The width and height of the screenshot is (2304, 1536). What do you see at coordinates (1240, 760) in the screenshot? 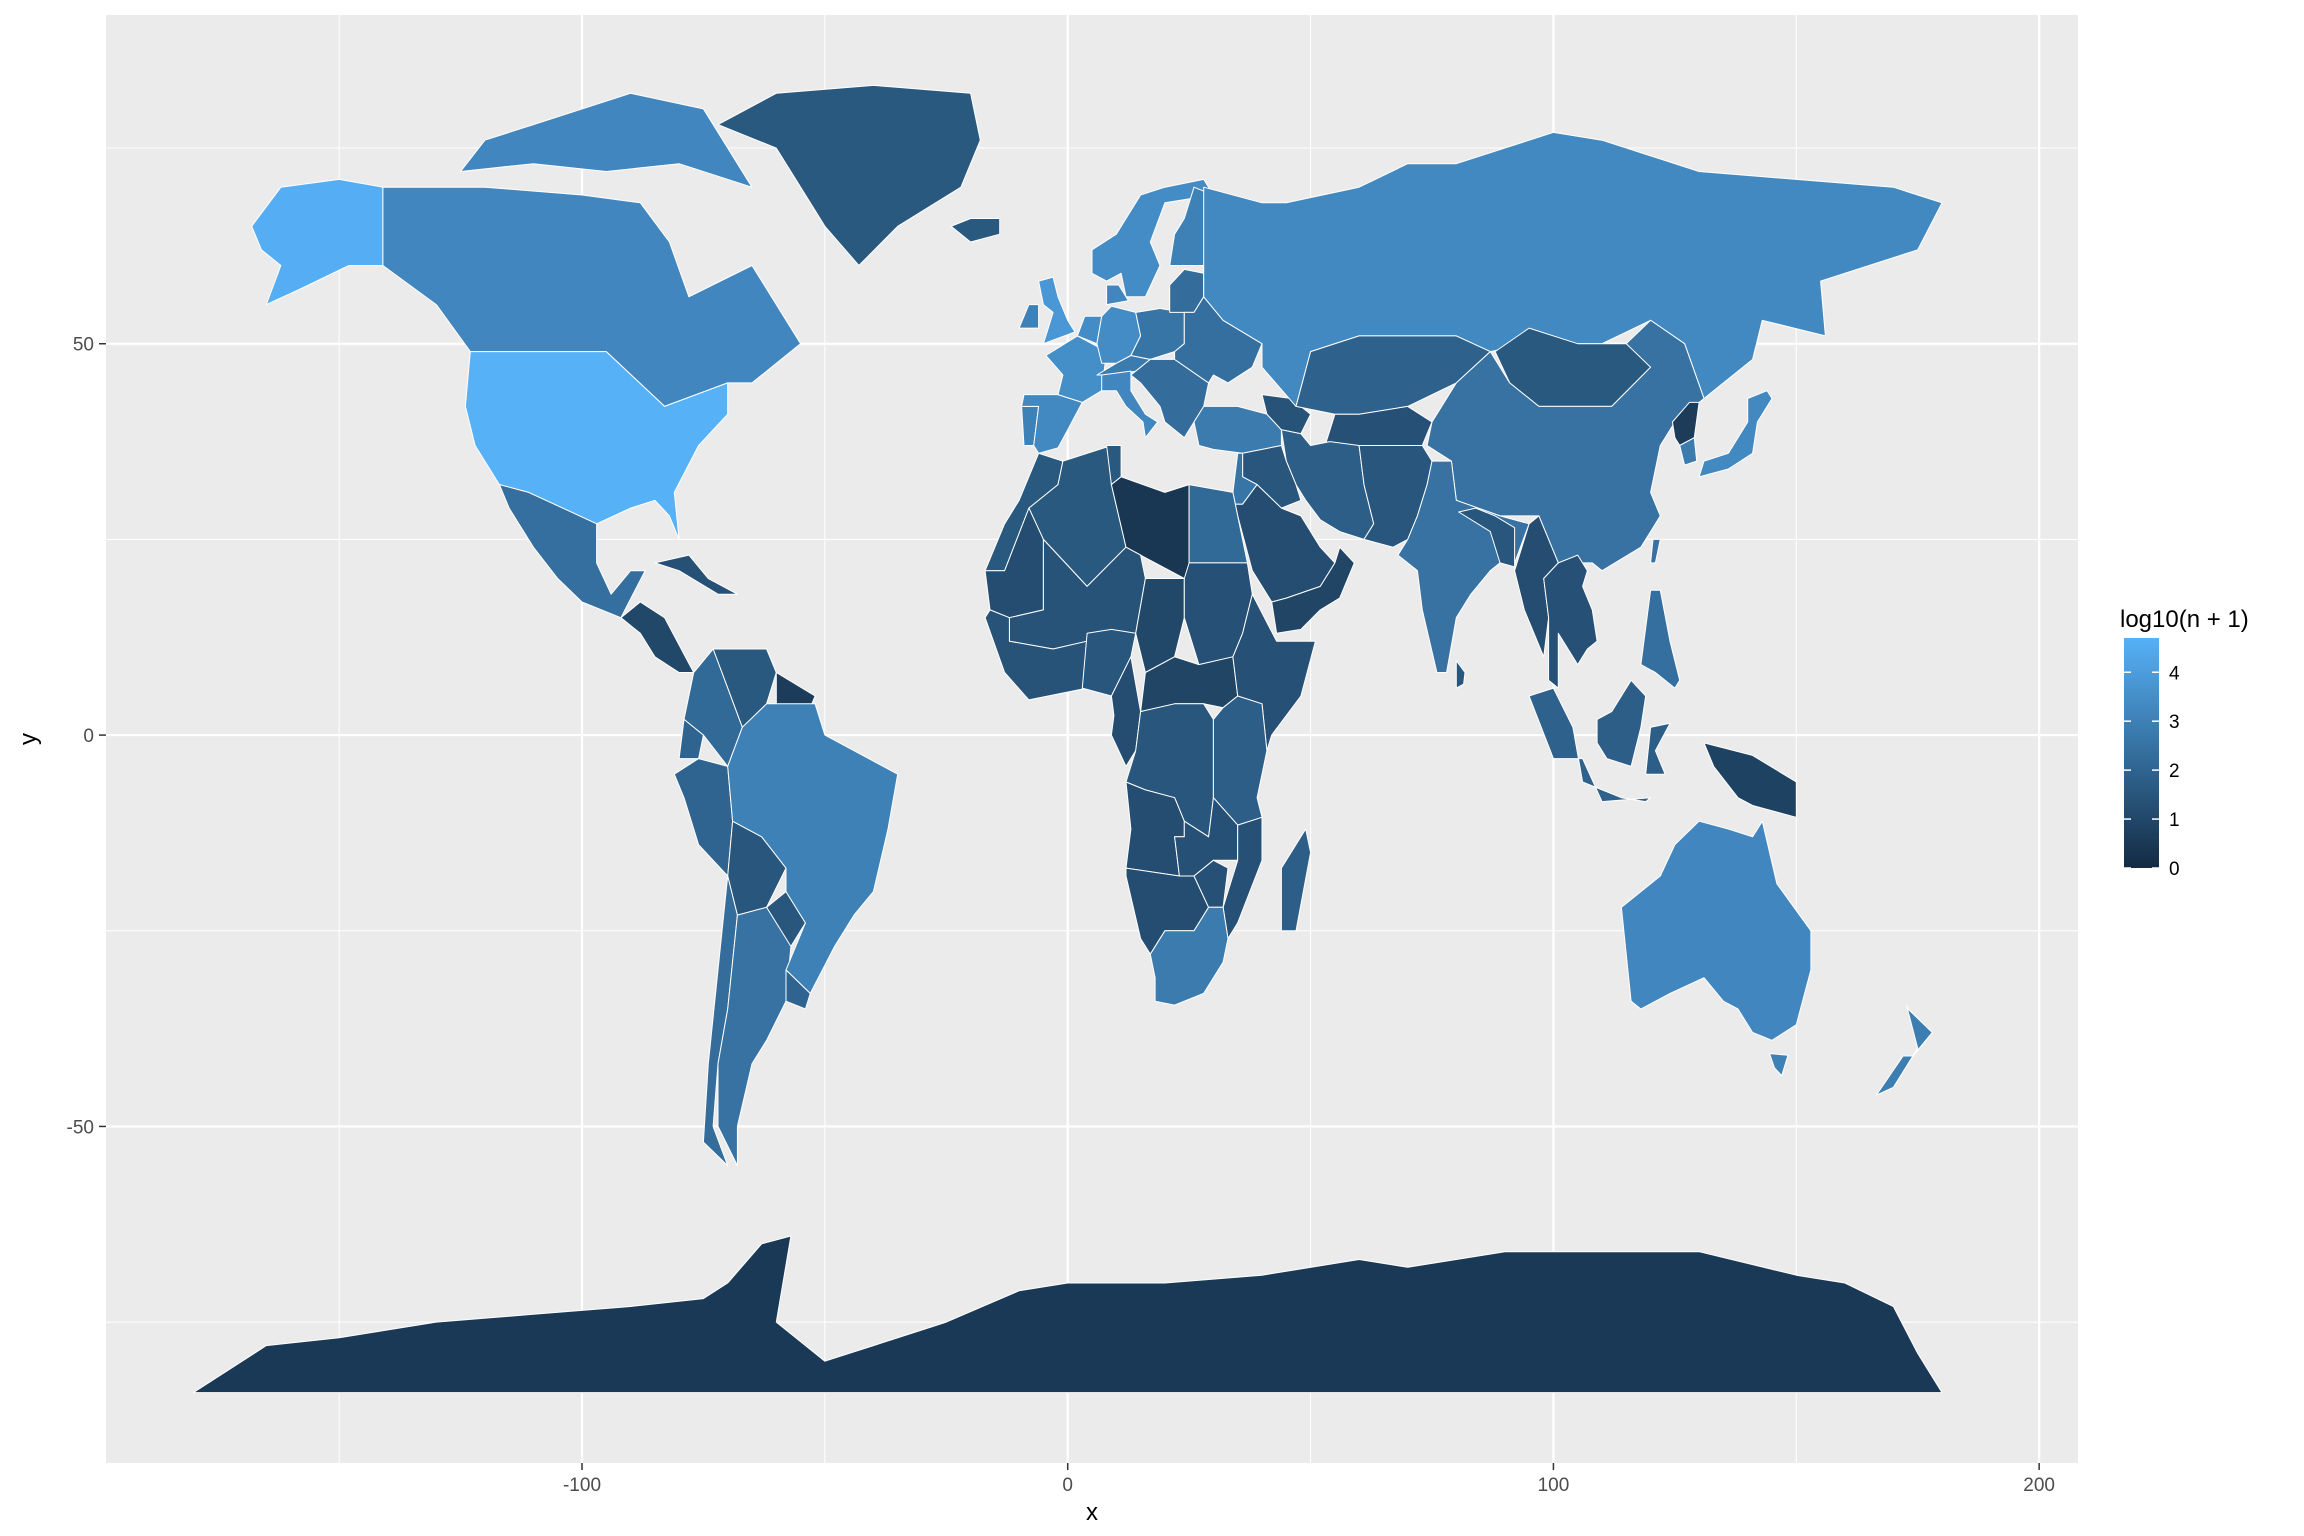
I see `region-east-africa` at bounding box center [1240, 760].